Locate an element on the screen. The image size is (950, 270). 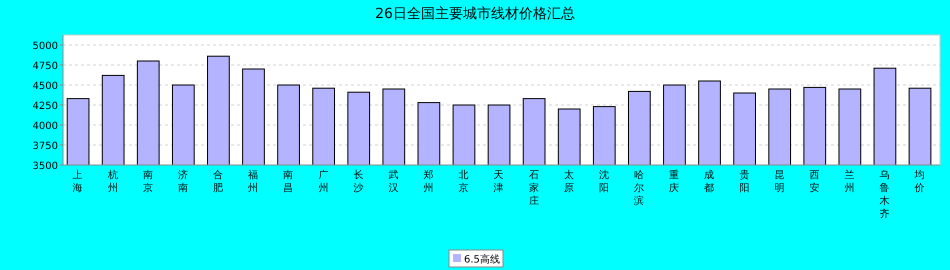
x-tick-label: 杭州 is located at coordinates (112, 181).